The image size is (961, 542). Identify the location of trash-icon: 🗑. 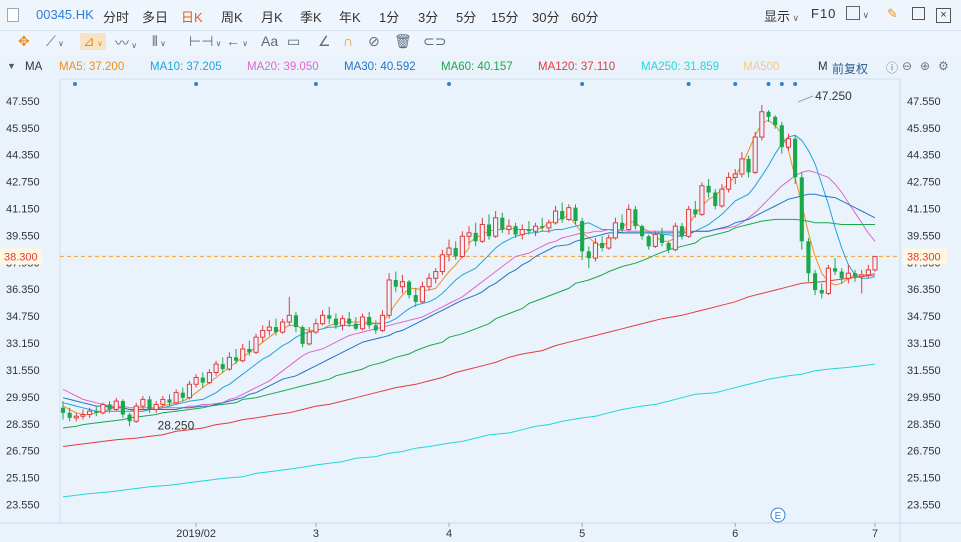
(403, 41).